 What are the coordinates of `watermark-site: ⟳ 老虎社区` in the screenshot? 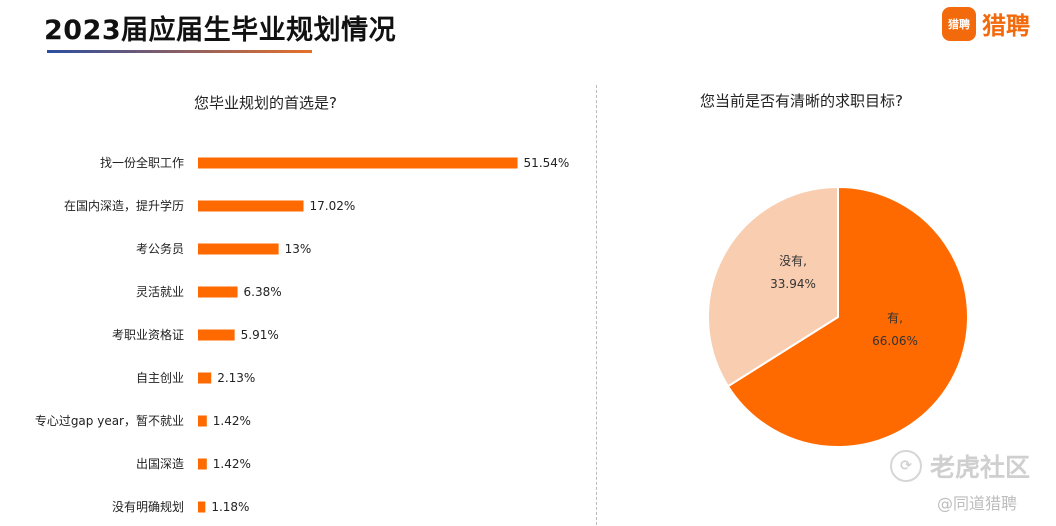 It's located at (960, 466).